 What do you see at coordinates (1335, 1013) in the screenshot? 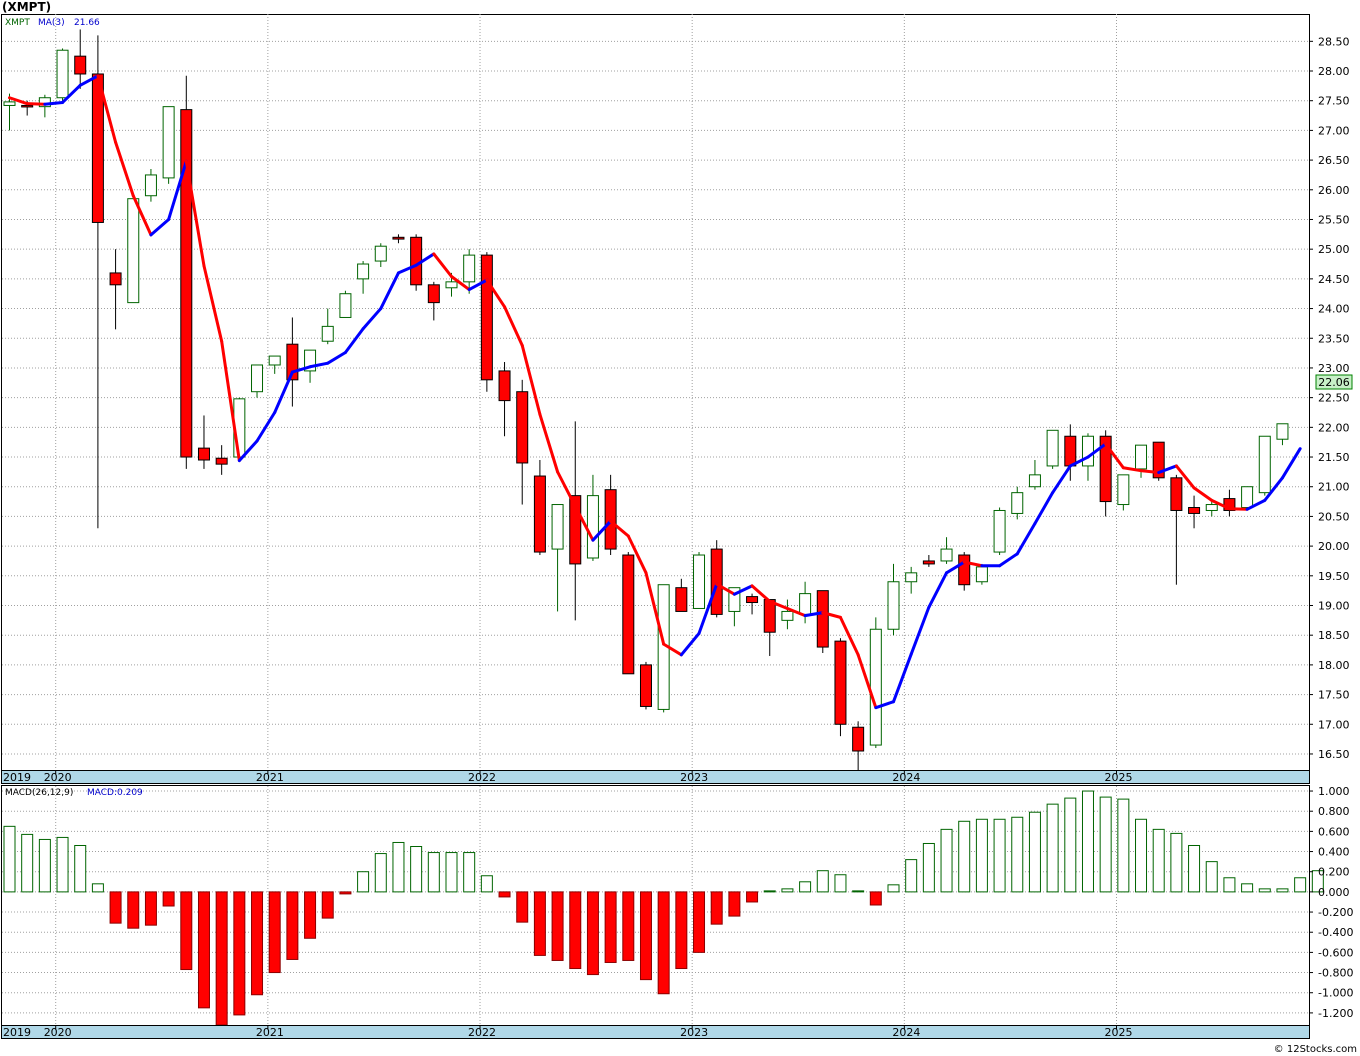
I see `macd-y-tick-label: -1.200` at bounding box center [1335, 1013].